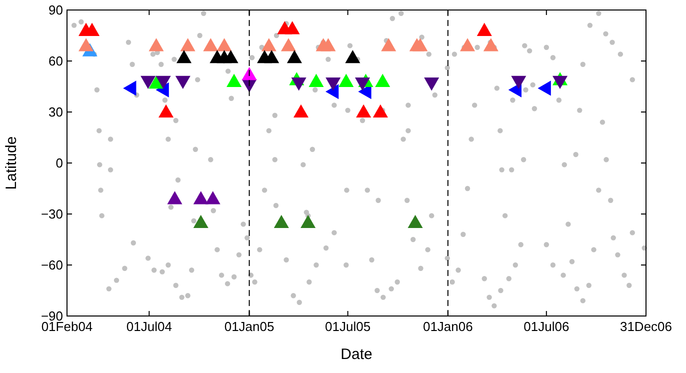 The width and height of the screenshot is (686, 373). Describe the element at coordinates (149, 326) in the screenshot. I see `x-tick-label: 01Jul04` at that location.